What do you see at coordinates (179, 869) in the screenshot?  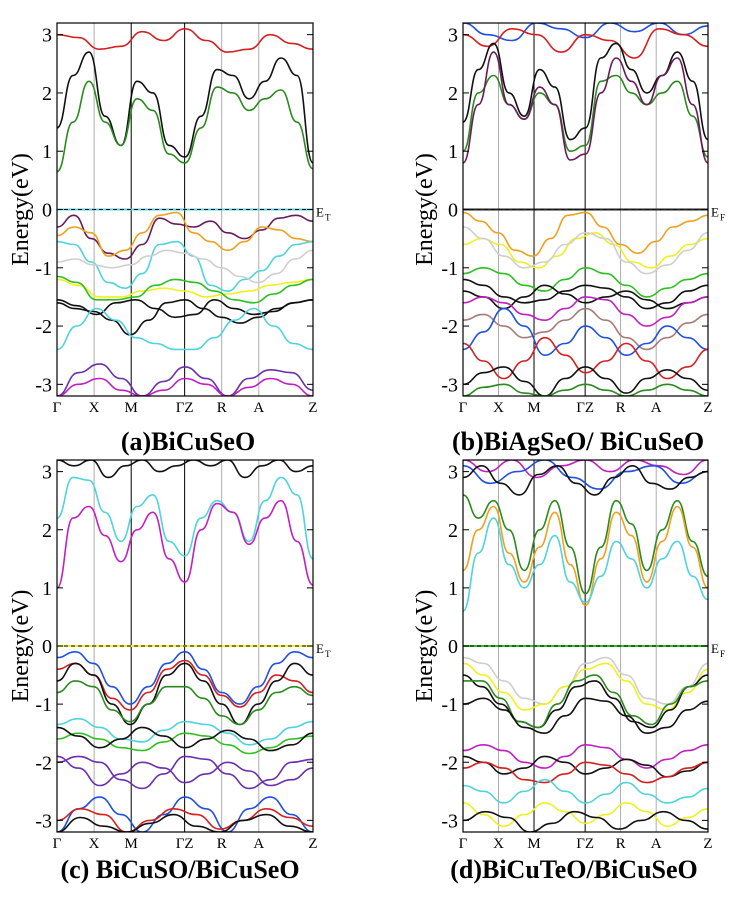 I see `panel-title: (c) BiCuSO/BiCuSeO` at bounding box center [179, 869].